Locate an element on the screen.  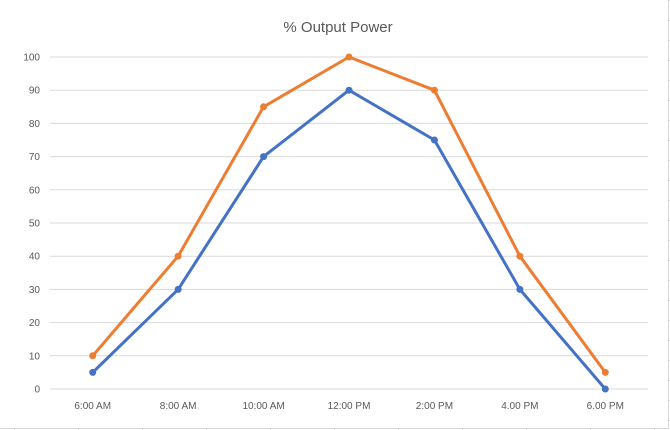
x-tick-label: 6:00 AM is located at coordinates (92, 406).